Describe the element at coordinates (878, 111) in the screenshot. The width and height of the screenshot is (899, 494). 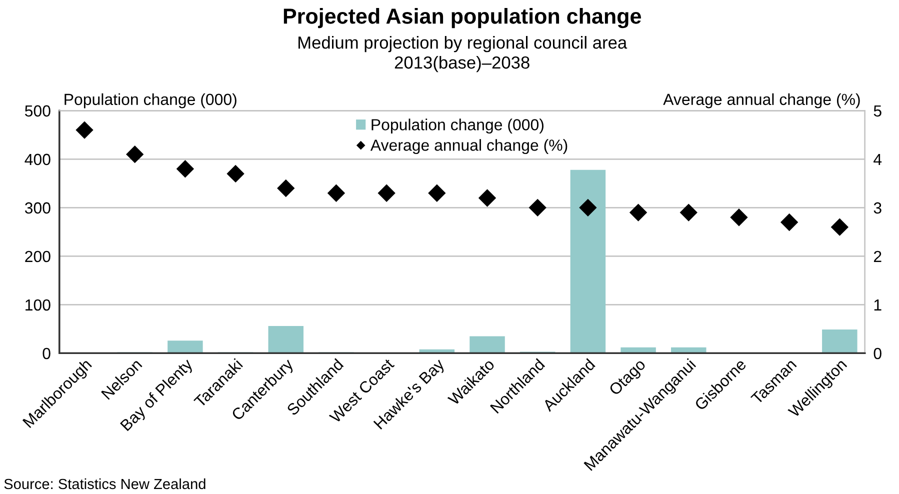
I see `y2-tick-label: 5` at that location.